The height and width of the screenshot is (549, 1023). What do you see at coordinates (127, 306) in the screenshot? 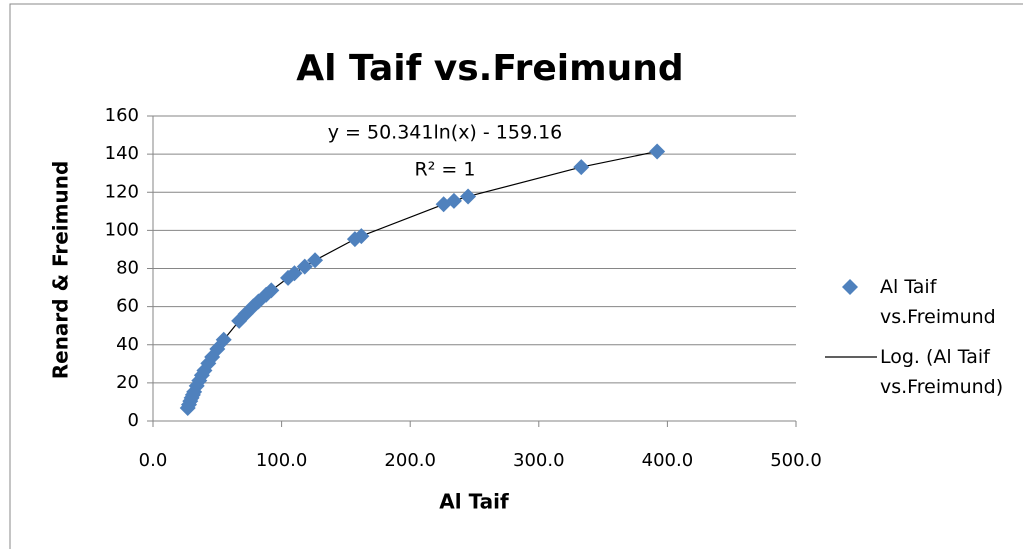
I see `y-tick-label: 60` at bounding box center [127, 306].